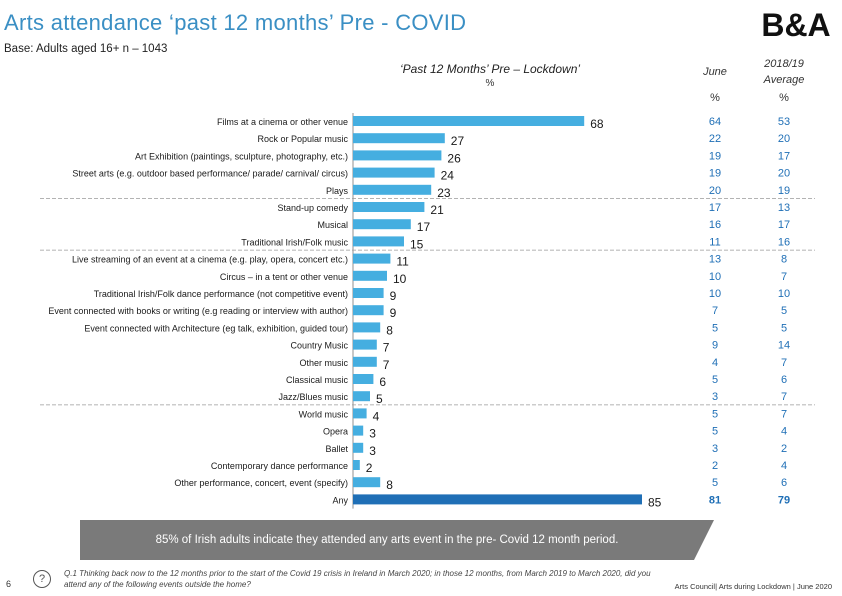  What do you see at coordinates (448, 176) in the screenshot?
I see `value-label-street-arts-e-g-outdoor-based-performance-parade-carnival-circus: 24` at bounding box center [448, 176].